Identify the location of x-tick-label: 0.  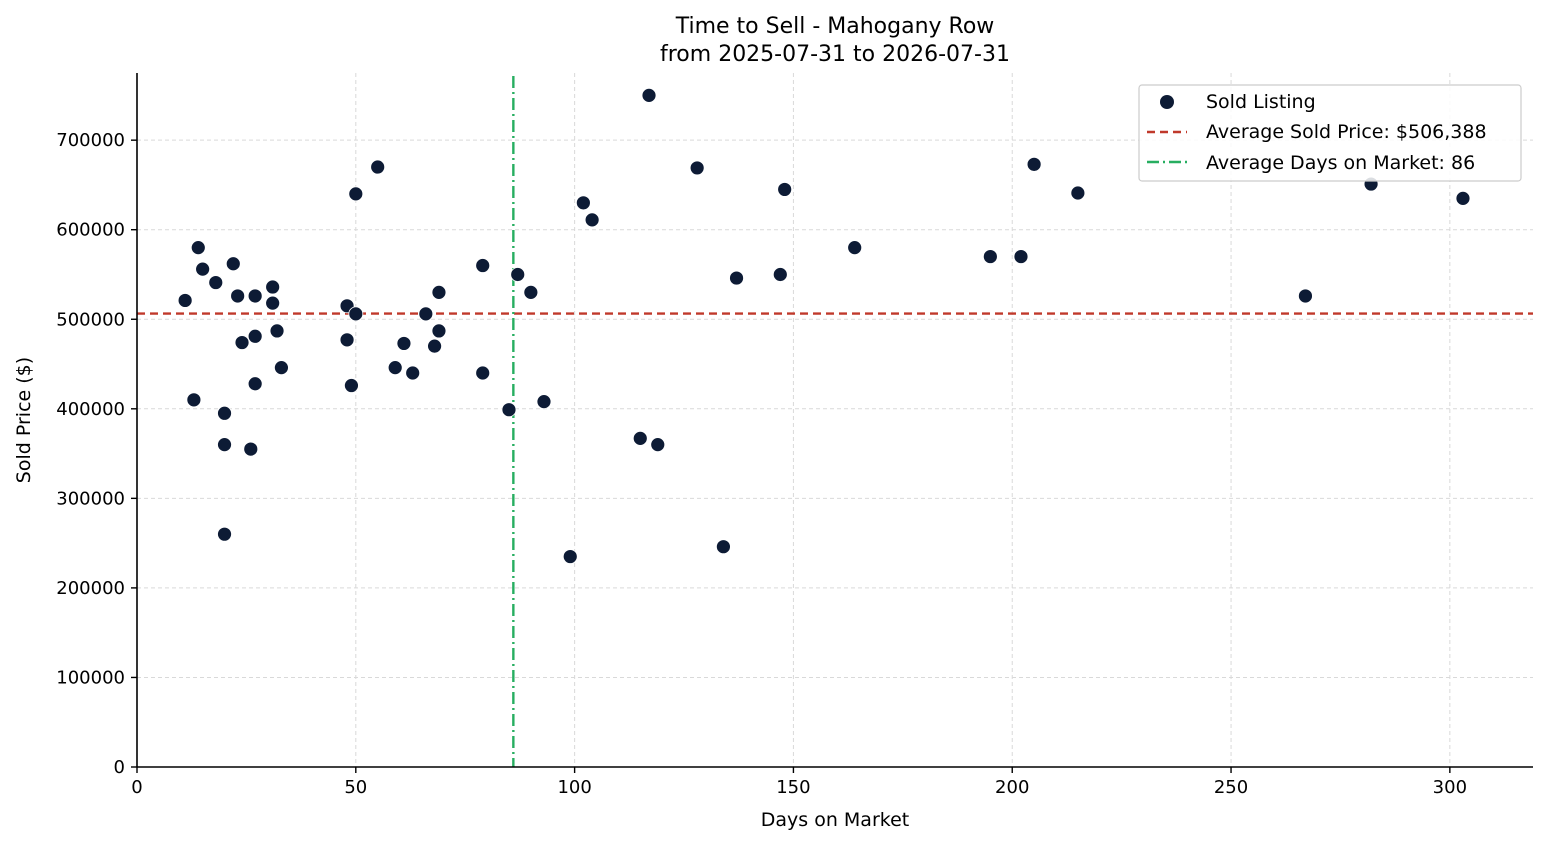
(136, 787).